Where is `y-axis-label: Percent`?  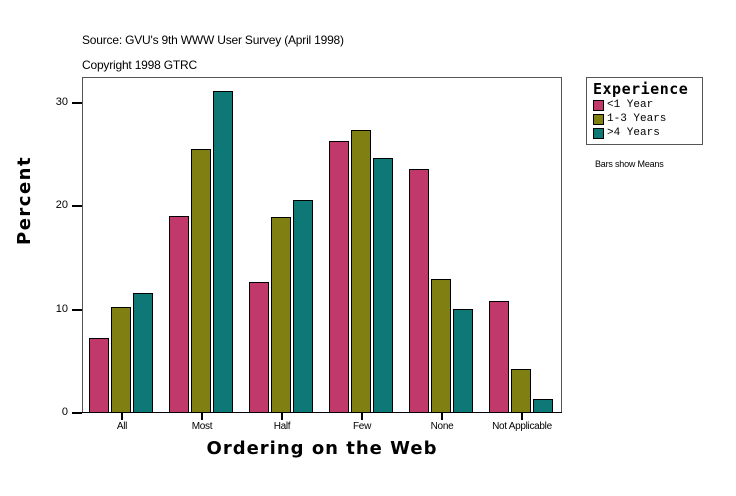
y-axis-label: Percent is located at coordinates (24, 200).